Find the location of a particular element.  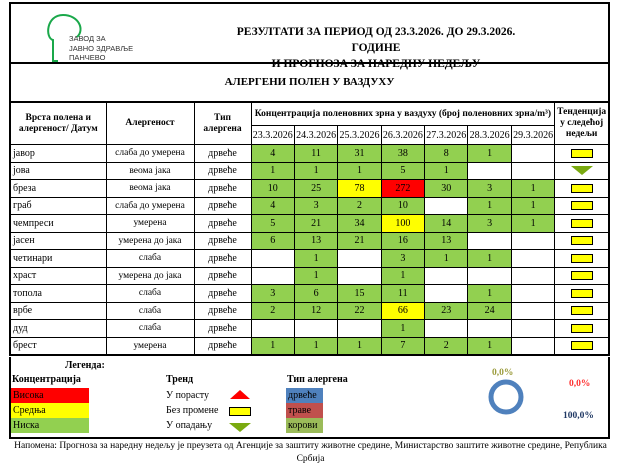

concentration-cell: 30 is located at coordinates (446, 188).